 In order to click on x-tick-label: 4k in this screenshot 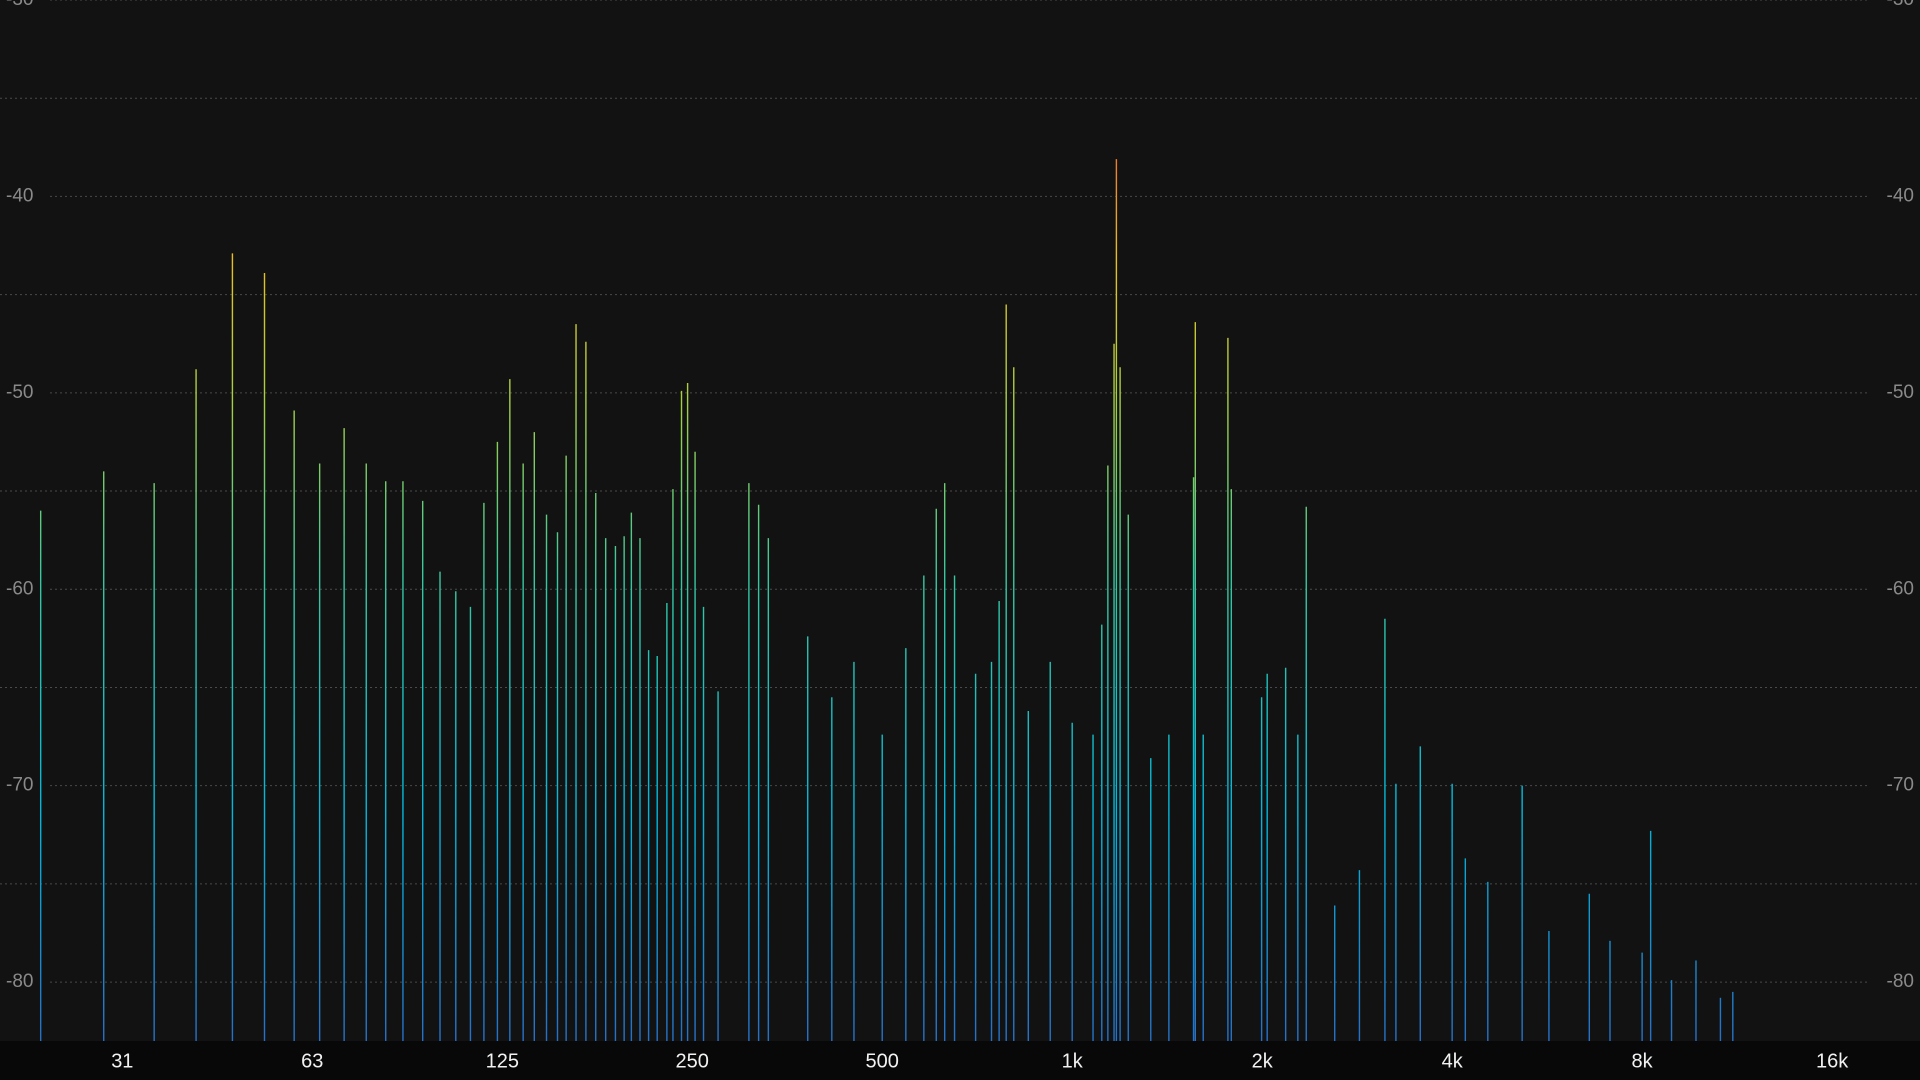, I will do `click(1453, 1061)`.